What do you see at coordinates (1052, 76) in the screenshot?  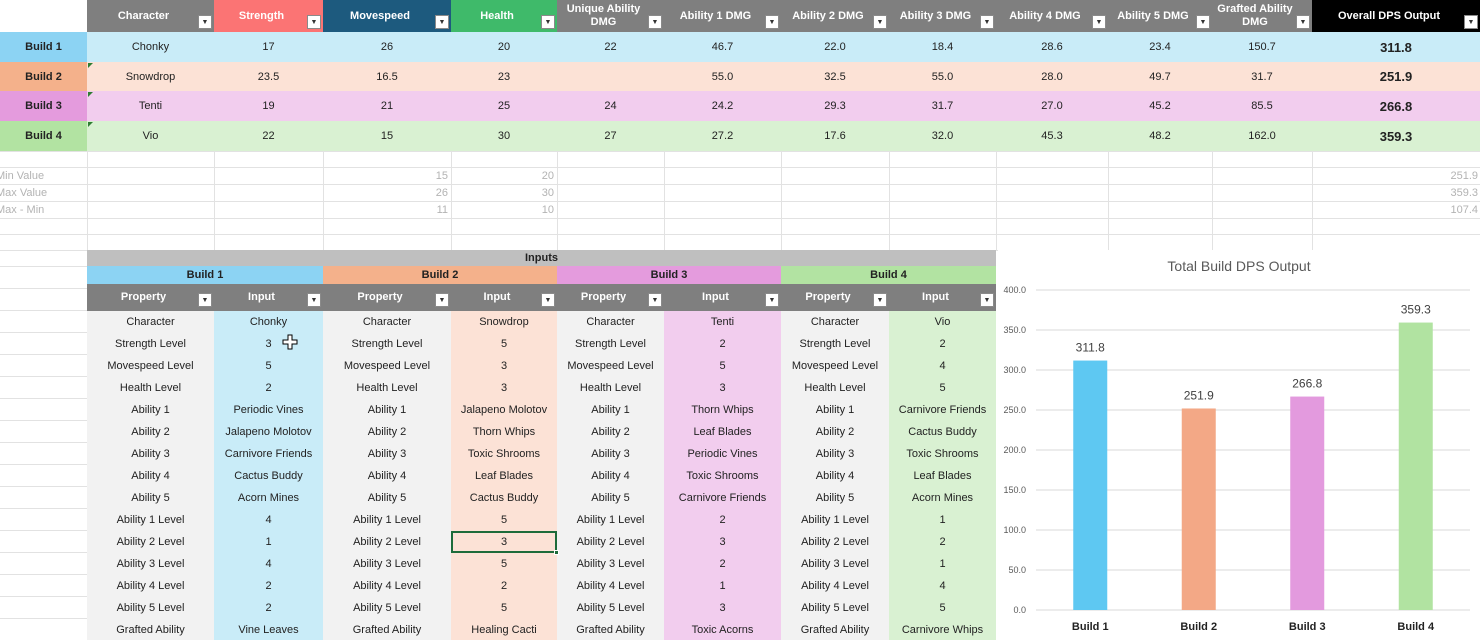 I see `table-cell: 28.0` at bounding box center [1052, 76].